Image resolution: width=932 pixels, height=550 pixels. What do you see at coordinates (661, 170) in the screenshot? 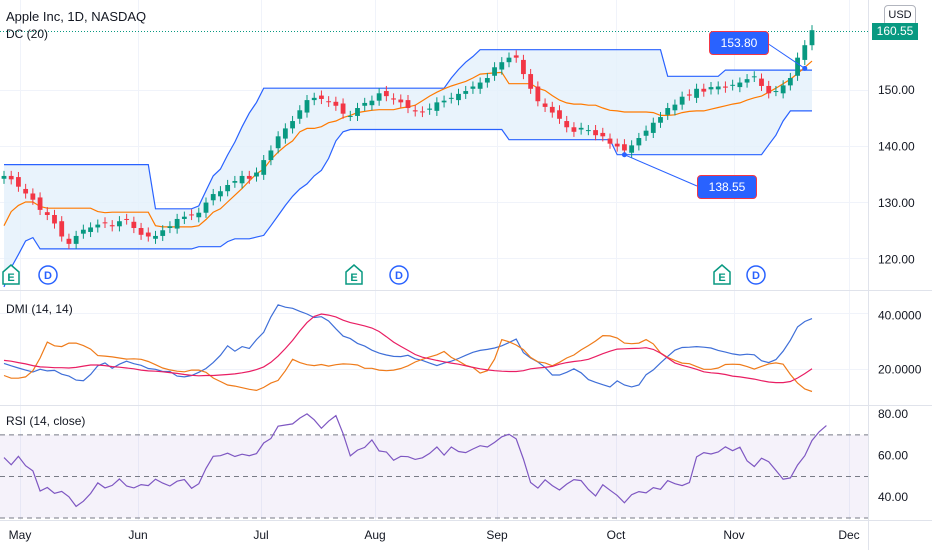
I see `low-connector` at bounding box center [661, 170].